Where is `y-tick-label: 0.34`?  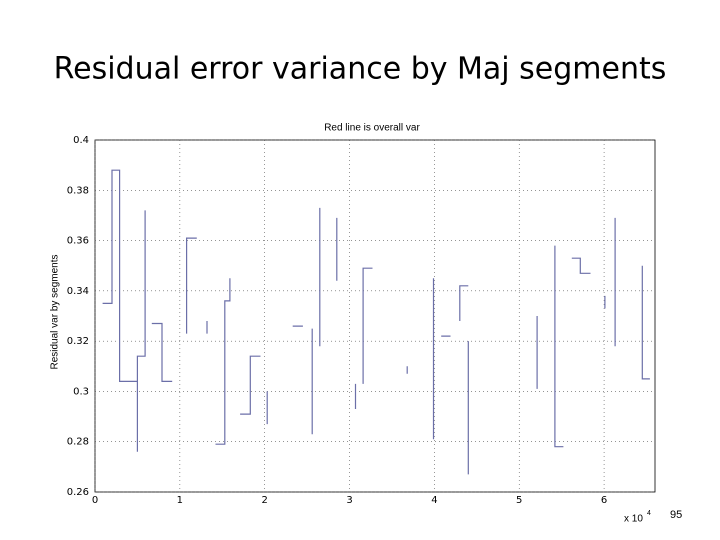
y-tick-label: 0.34 is located at coordinates (78, 291).